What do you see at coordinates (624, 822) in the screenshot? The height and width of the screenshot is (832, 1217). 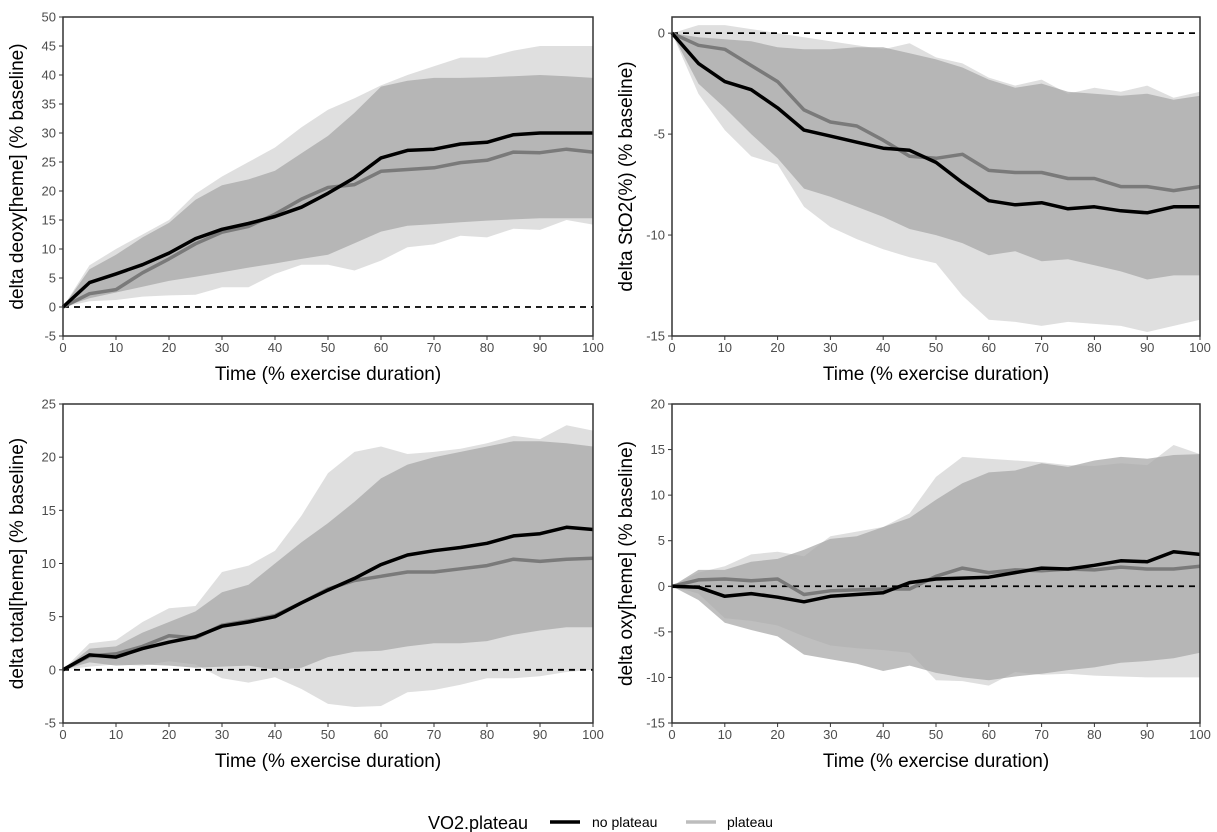 I see `legend-label-no-plateau: no plateau` at bounding box center [624, 822].